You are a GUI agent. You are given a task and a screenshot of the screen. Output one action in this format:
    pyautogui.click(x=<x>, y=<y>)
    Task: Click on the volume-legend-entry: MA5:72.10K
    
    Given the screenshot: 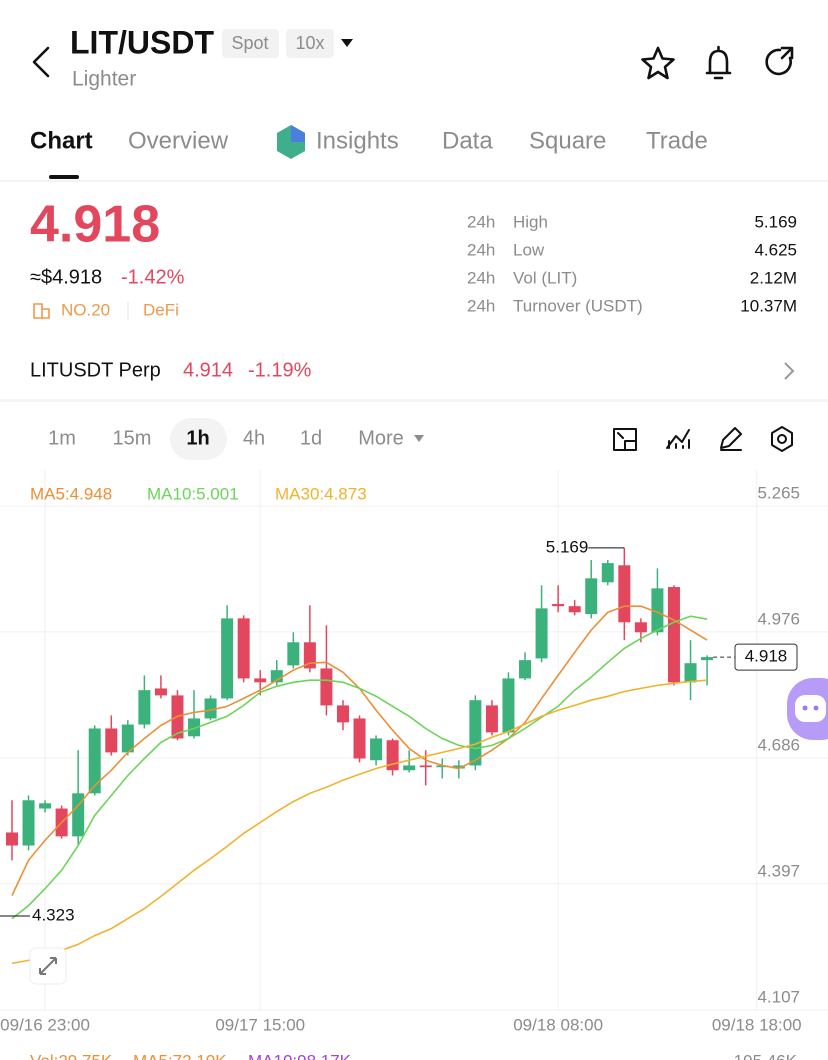 What is the action you would take?
    pyautogui.click(x=180, y=1055)
    